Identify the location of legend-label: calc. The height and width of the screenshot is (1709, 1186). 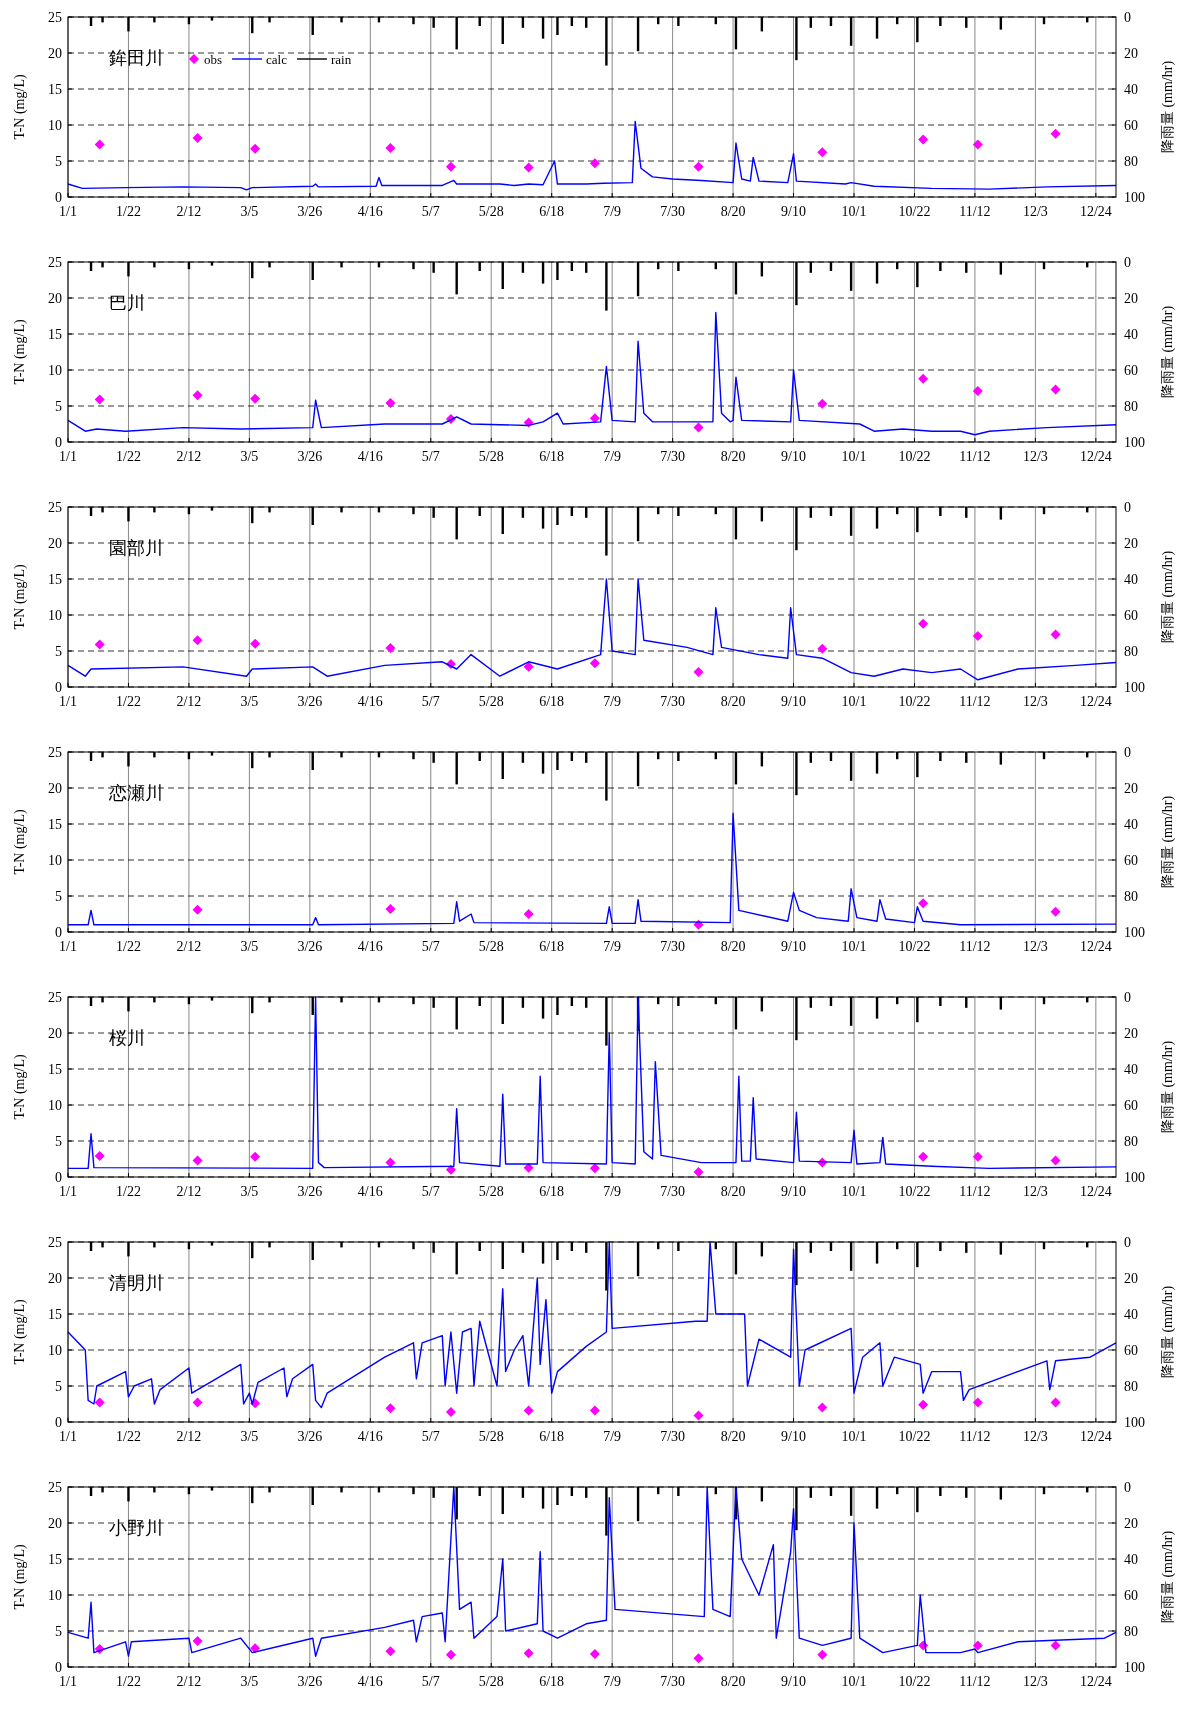
(277, 59).